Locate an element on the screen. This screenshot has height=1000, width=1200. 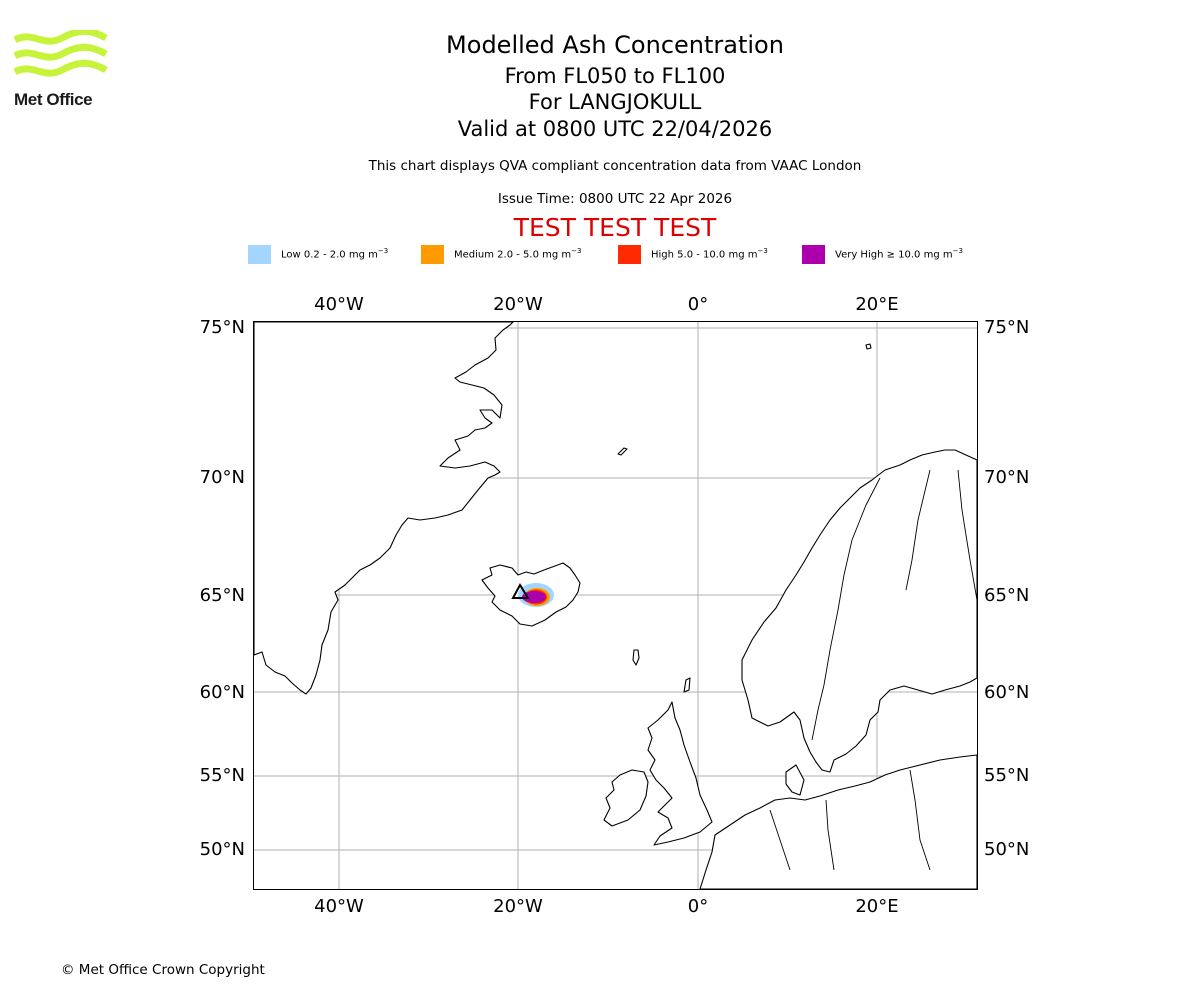
lon-labels-bottom: 40°W 20°W 0° 20°E is located at coordinates (606, 906).